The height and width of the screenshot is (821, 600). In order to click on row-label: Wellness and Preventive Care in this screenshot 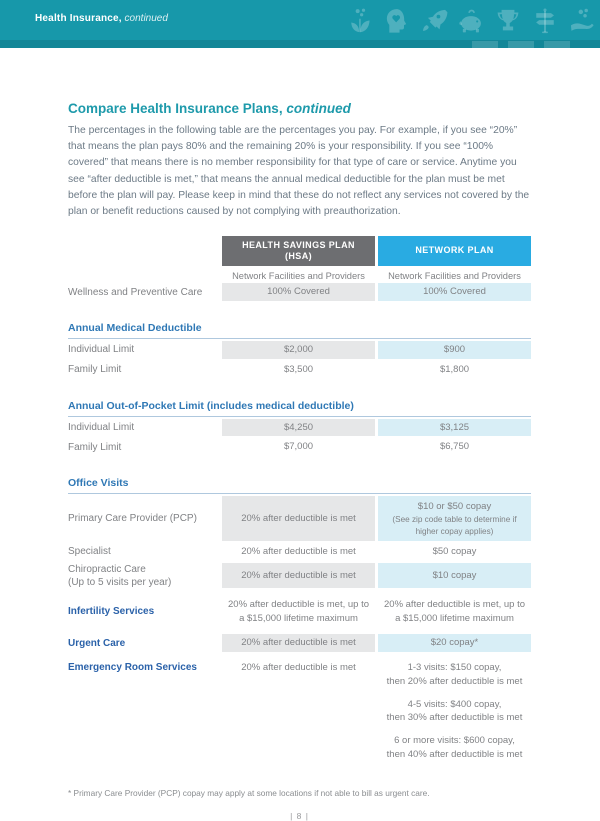, I will do `click(135, 292)`.